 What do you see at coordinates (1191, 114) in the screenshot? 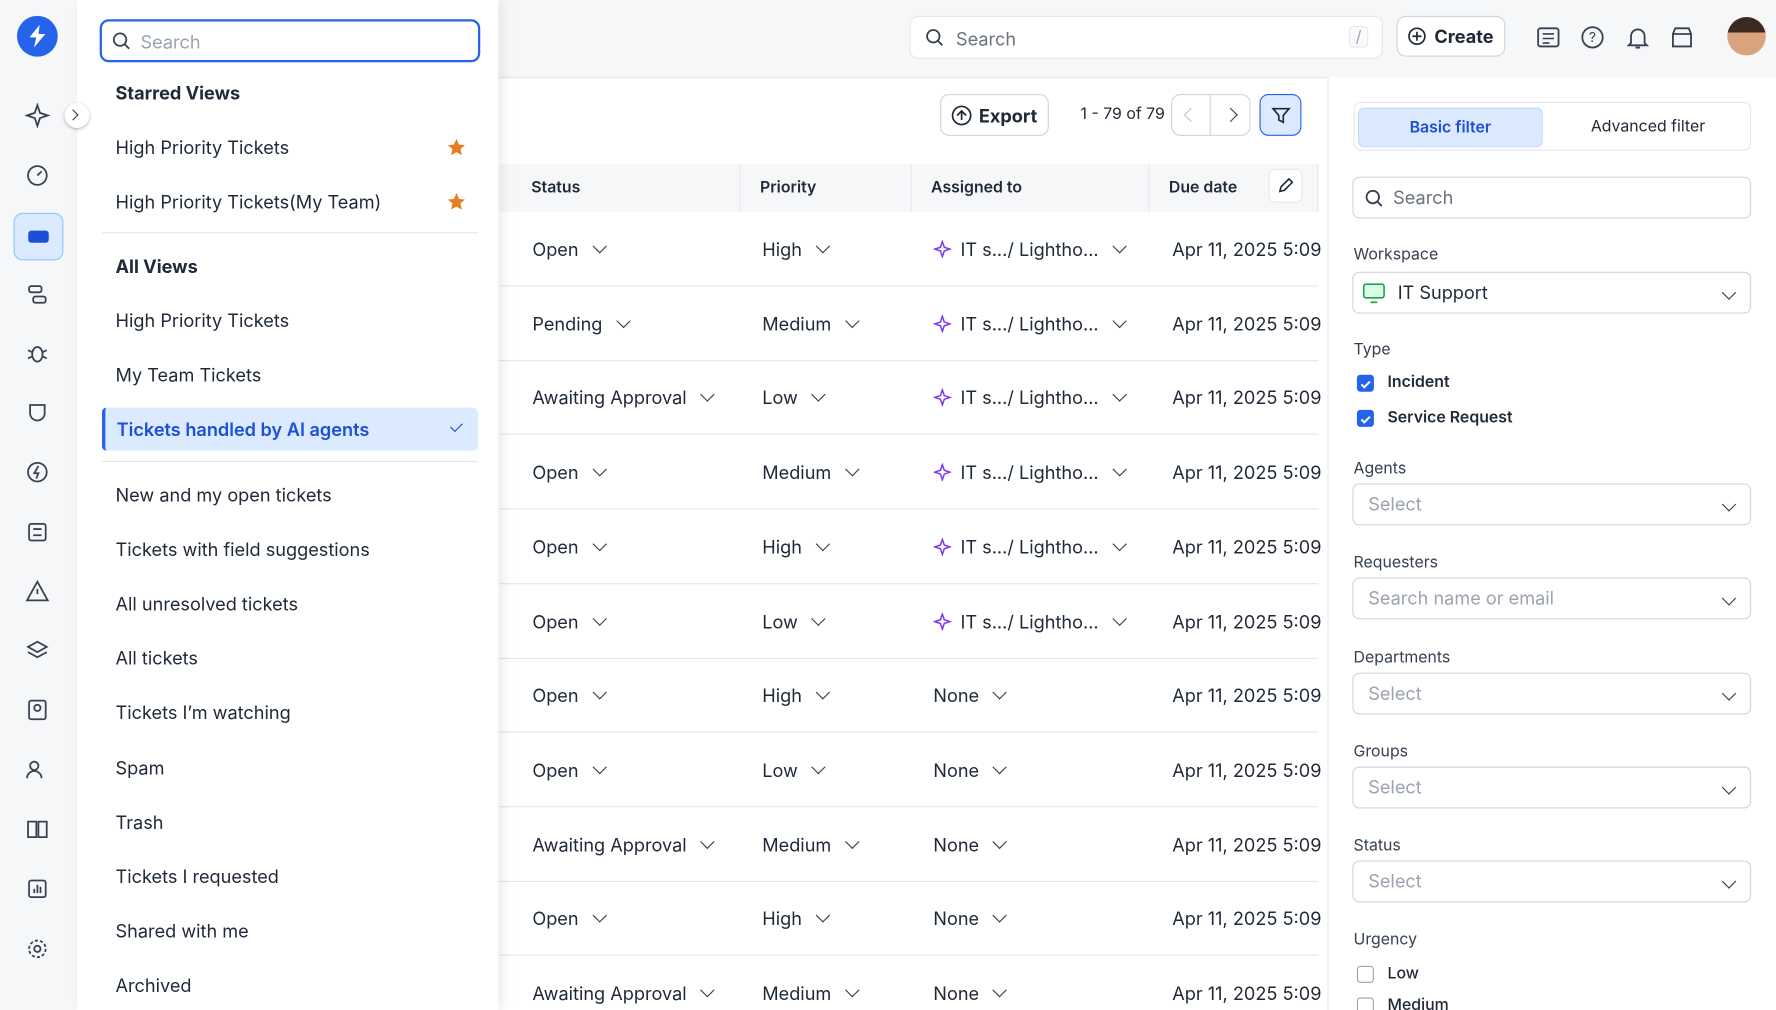
I see `prev-page` at bounding box center [1191, 114].